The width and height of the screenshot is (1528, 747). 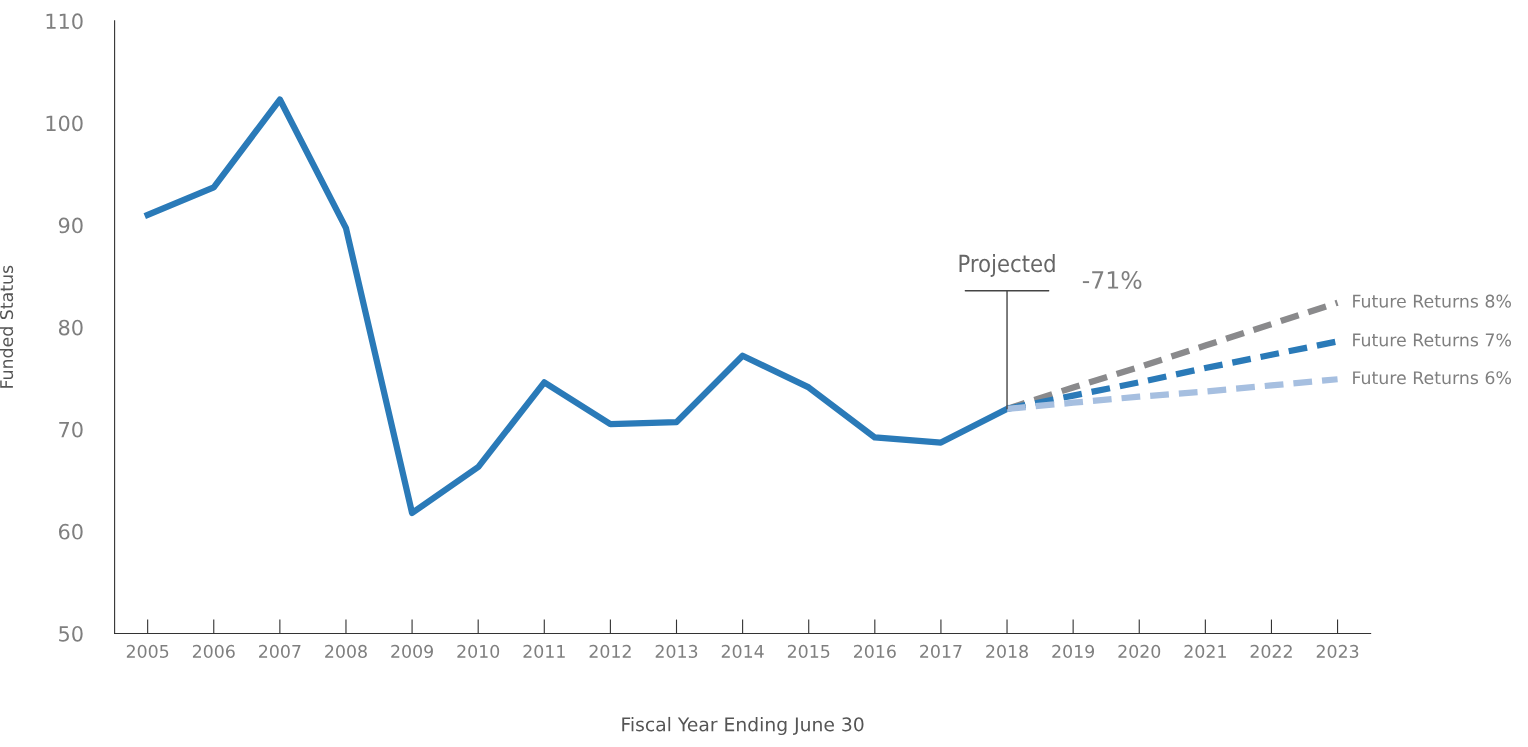 I want to click on x-axis-title: Fiscal Year Ending June 30, so click(x=743, y=726).